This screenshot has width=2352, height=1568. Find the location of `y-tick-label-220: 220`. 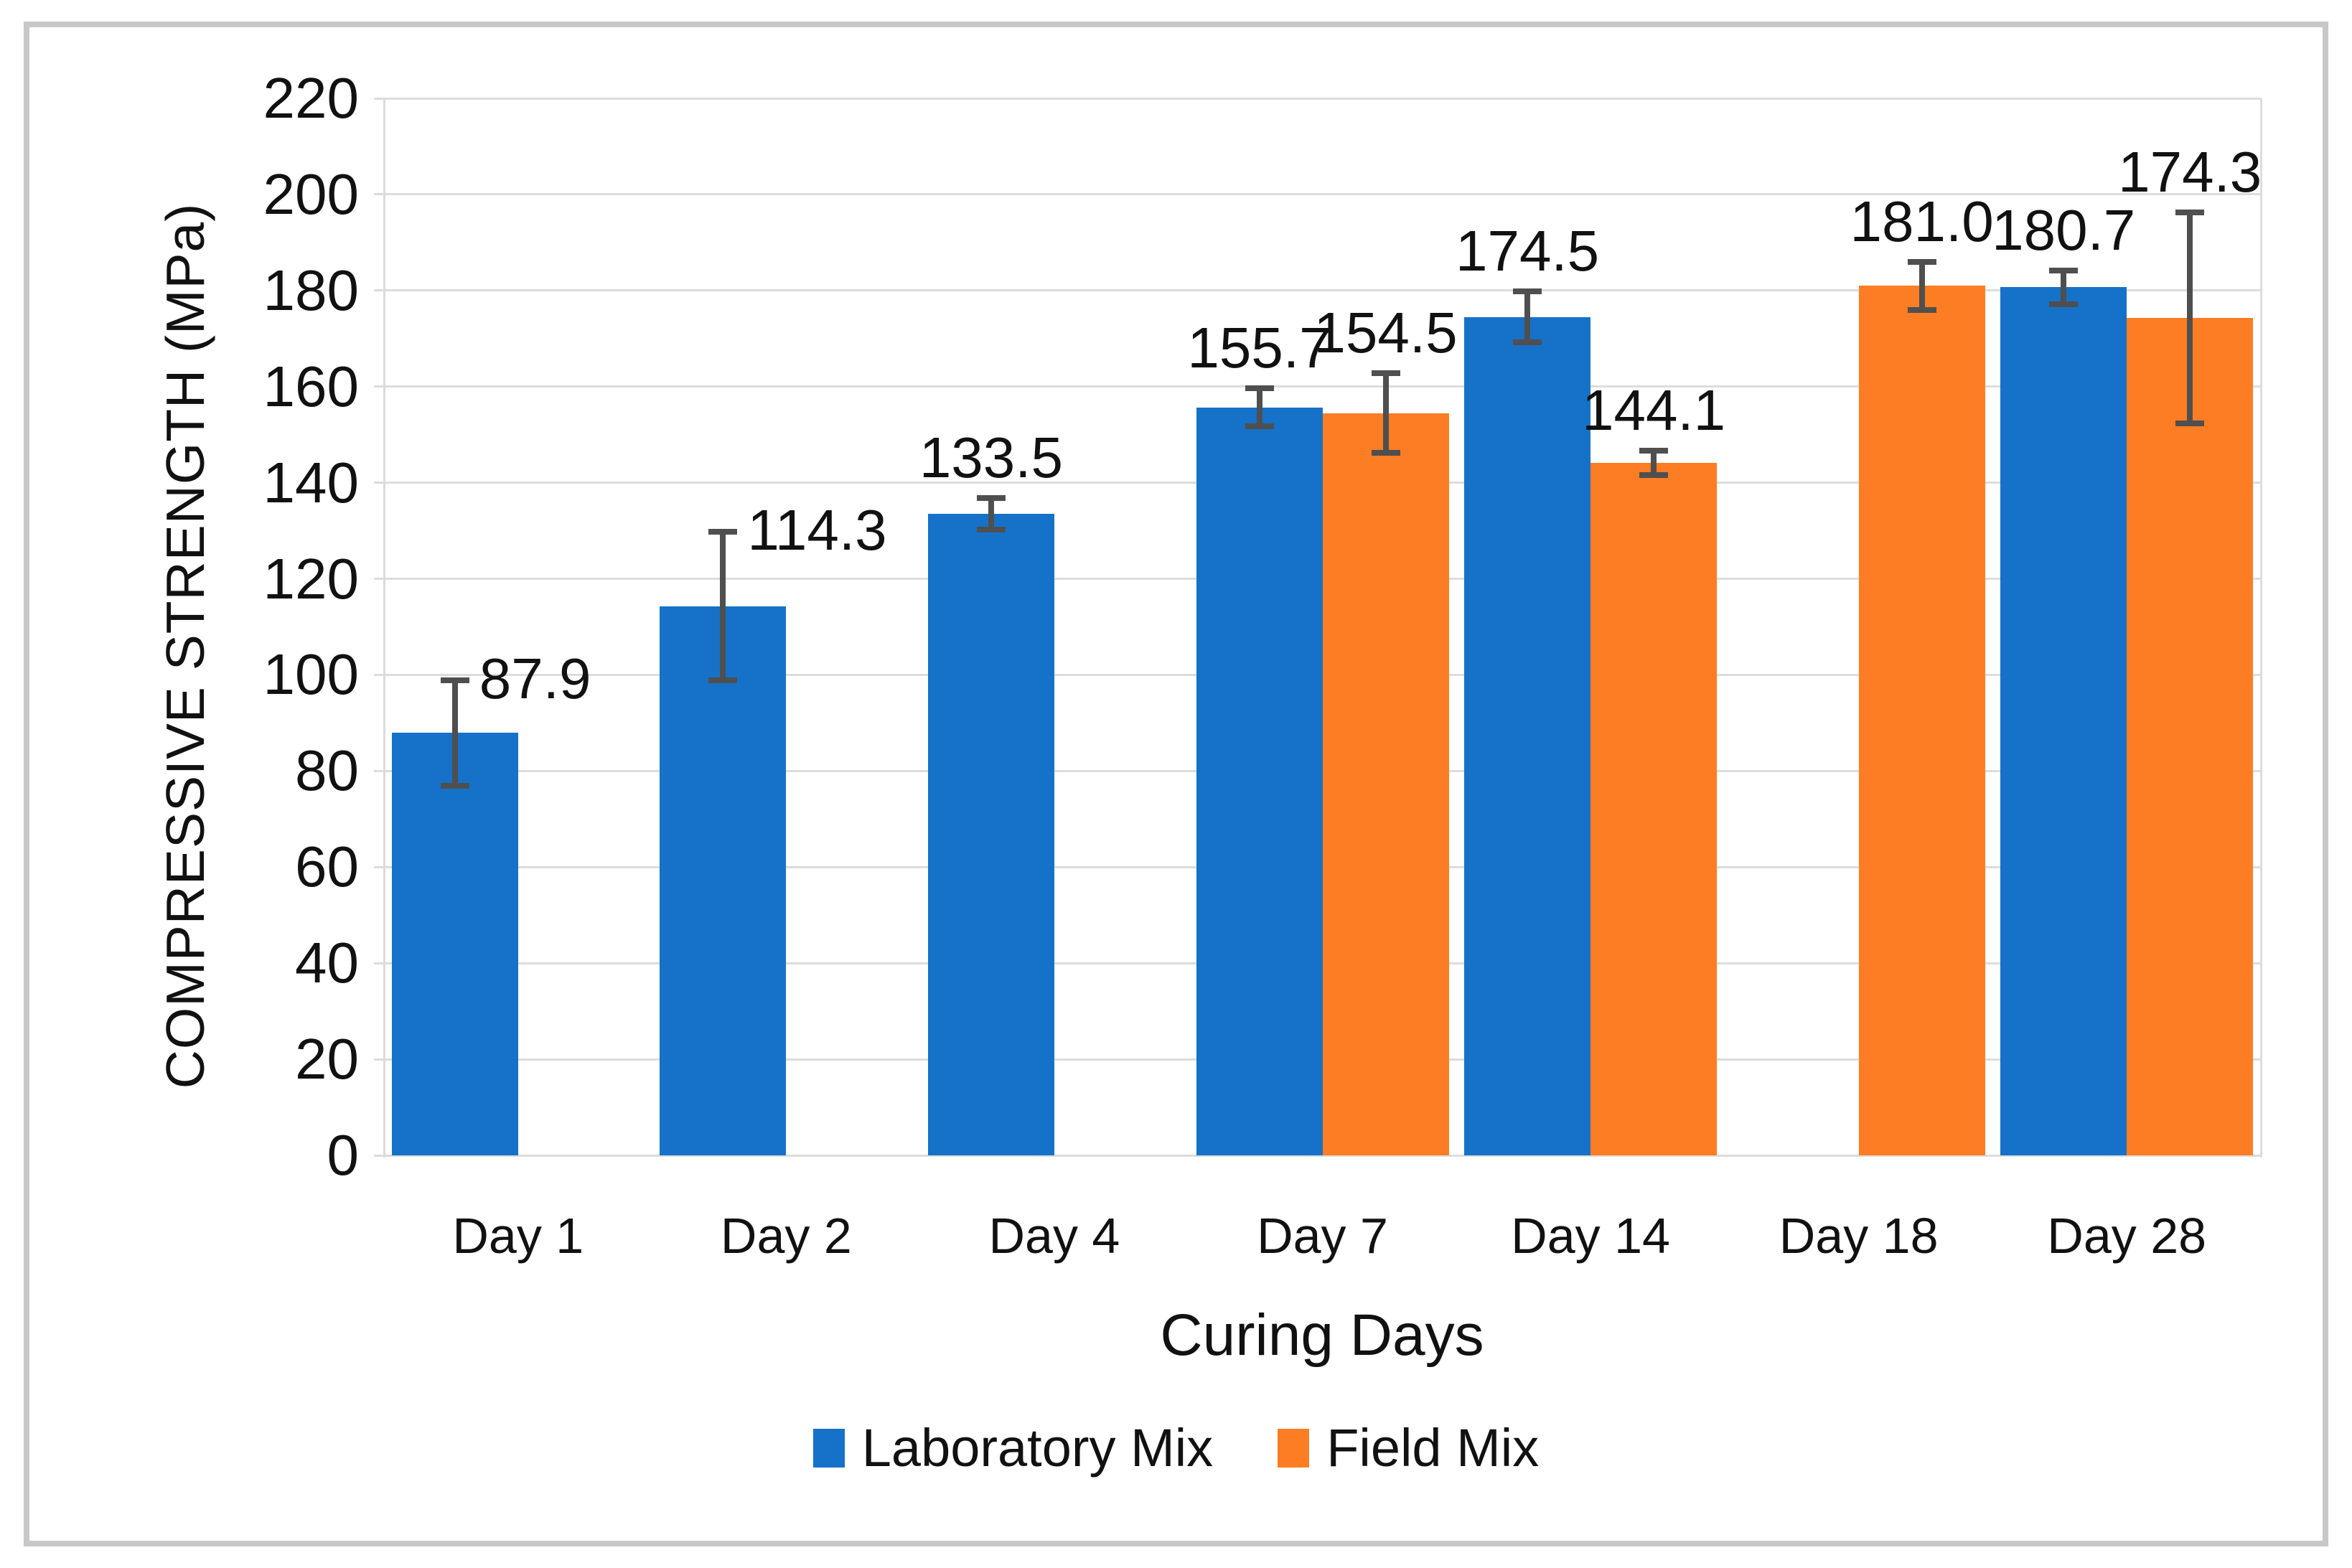

y-tick-label-220: 220 is located at coordinates (311, 98).